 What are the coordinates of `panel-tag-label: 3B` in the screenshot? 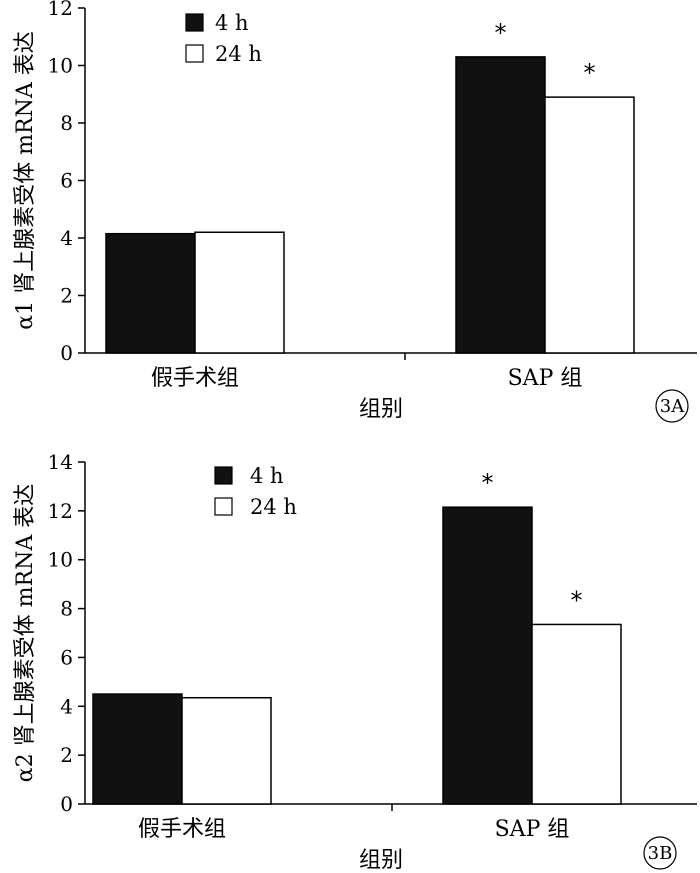 It's located at (660, 853).